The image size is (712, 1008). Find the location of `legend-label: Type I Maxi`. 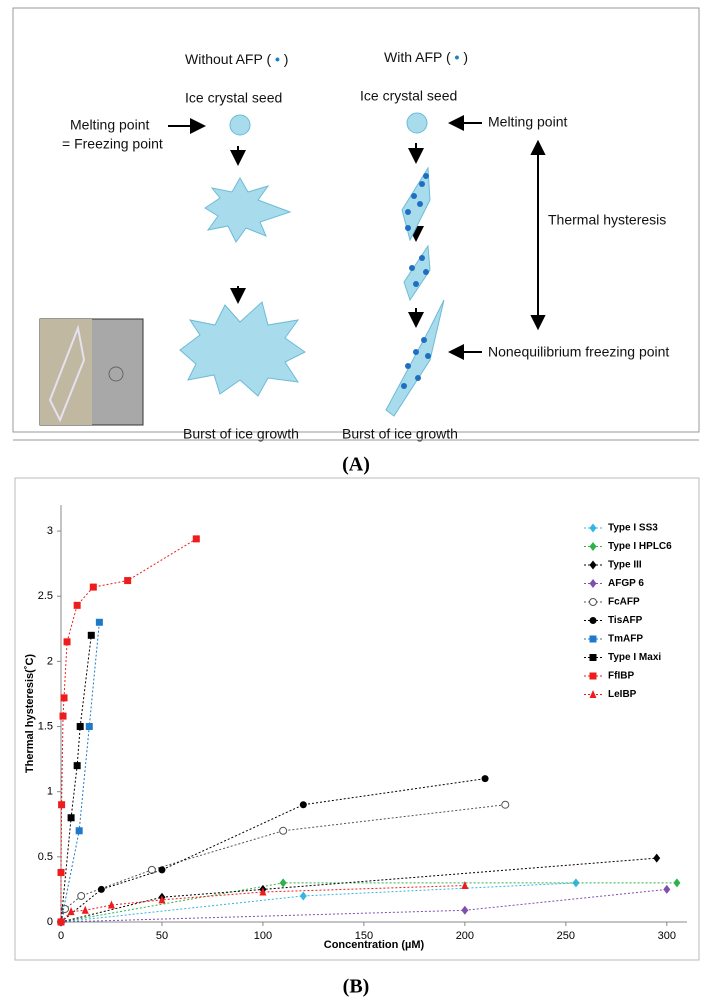

legend-label: Type I Maxi is located at coordinates (634, 657).